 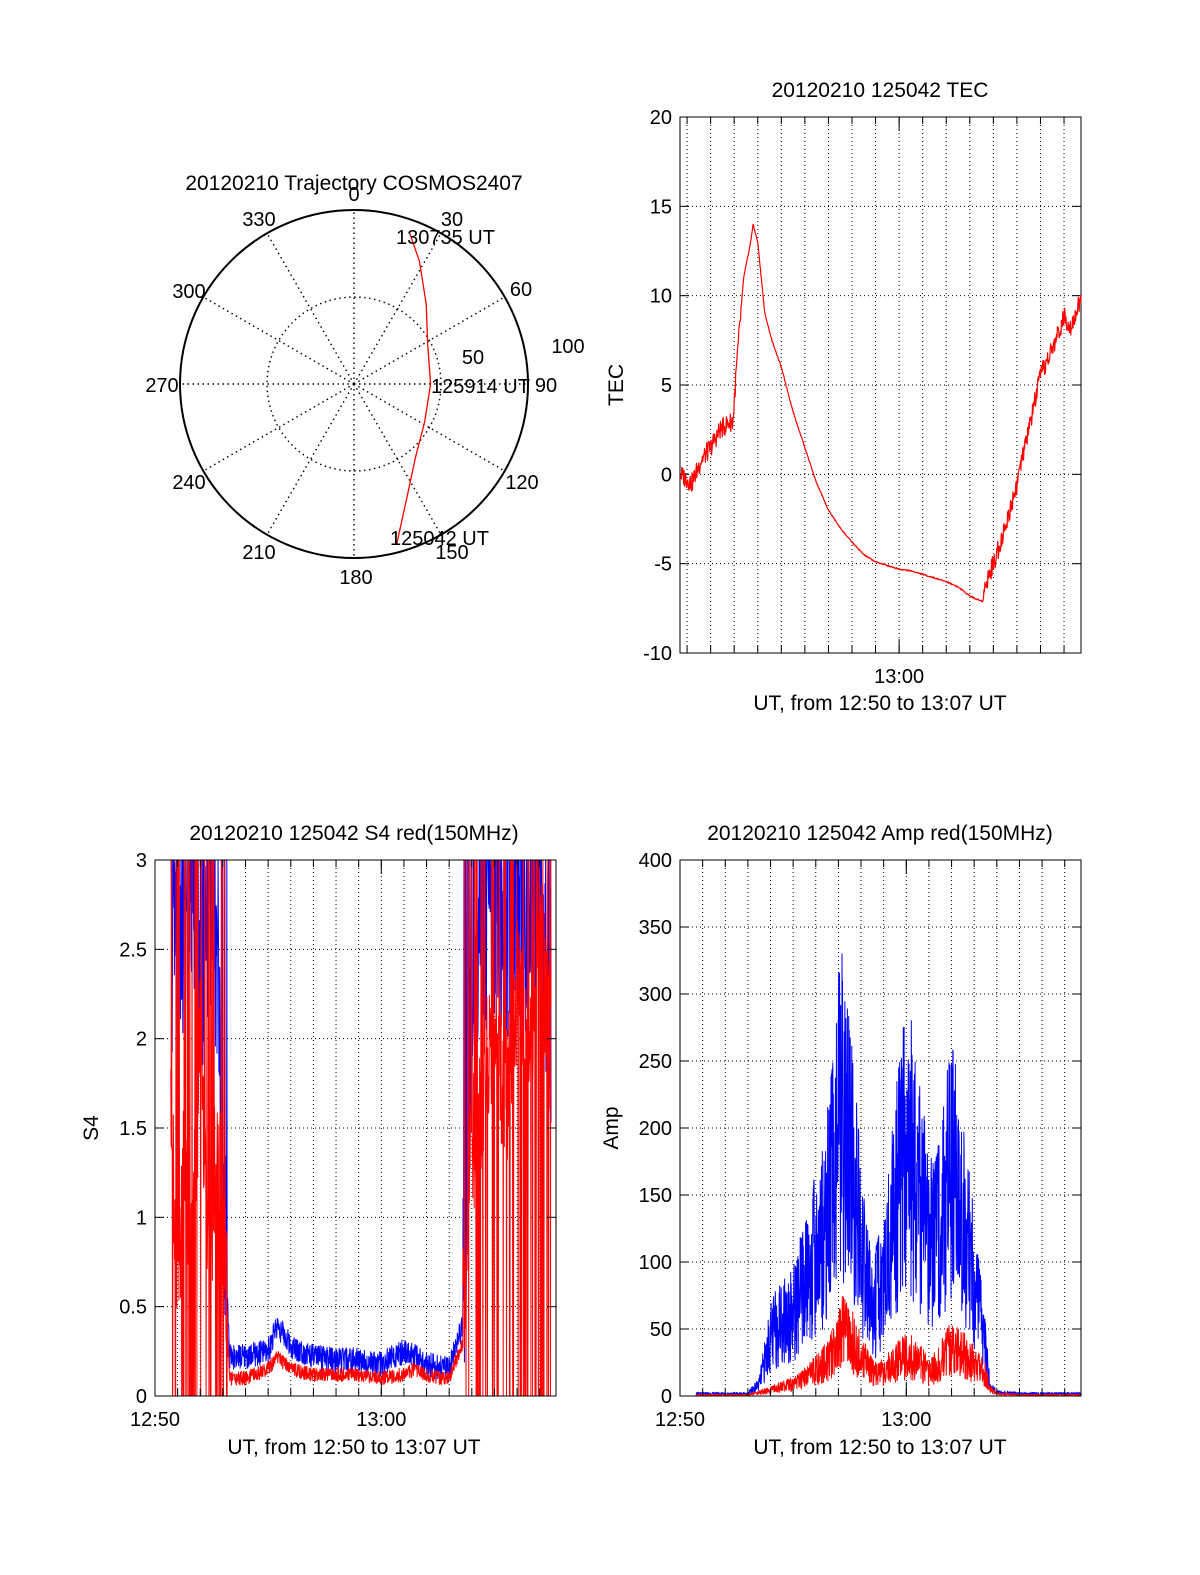 What do you see at coordinates (906, 1420) in the screenshot?
I see `amp-xtick-label: 13:00` at bounding box center [906, 1420].